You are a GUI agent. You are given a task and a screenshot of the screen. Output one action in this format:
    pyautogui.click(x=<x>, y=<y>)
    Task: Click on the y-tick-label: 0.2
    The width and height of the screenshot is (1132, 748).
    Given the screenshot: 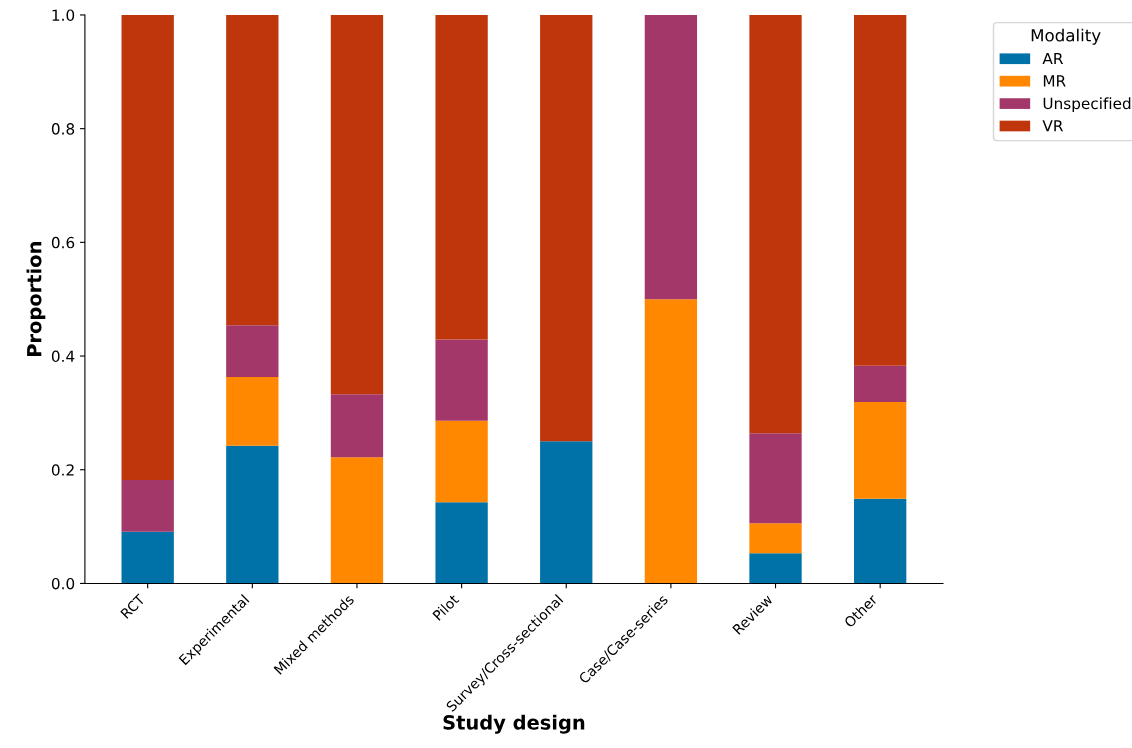 What is the action you would take?
    pyautogui.click(x=62, y=470)
    